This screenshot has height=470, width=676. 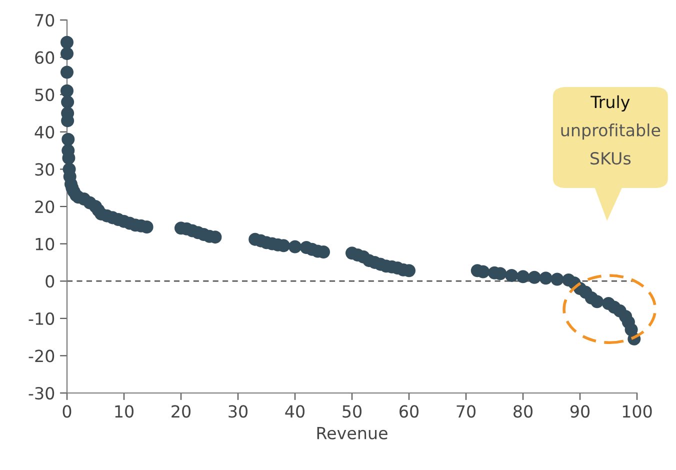 I want to click on y-tick-label: 40, so click(x=44, y=132).